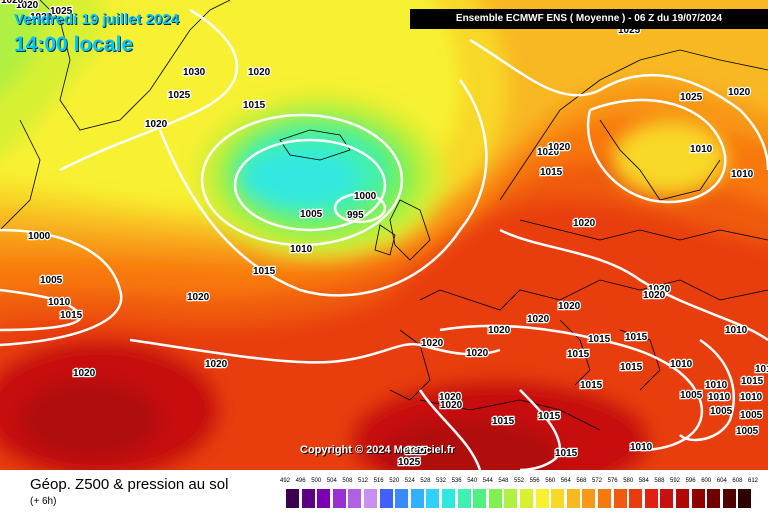  I want to click on legend-tick-label: 552, so click(519, 481).